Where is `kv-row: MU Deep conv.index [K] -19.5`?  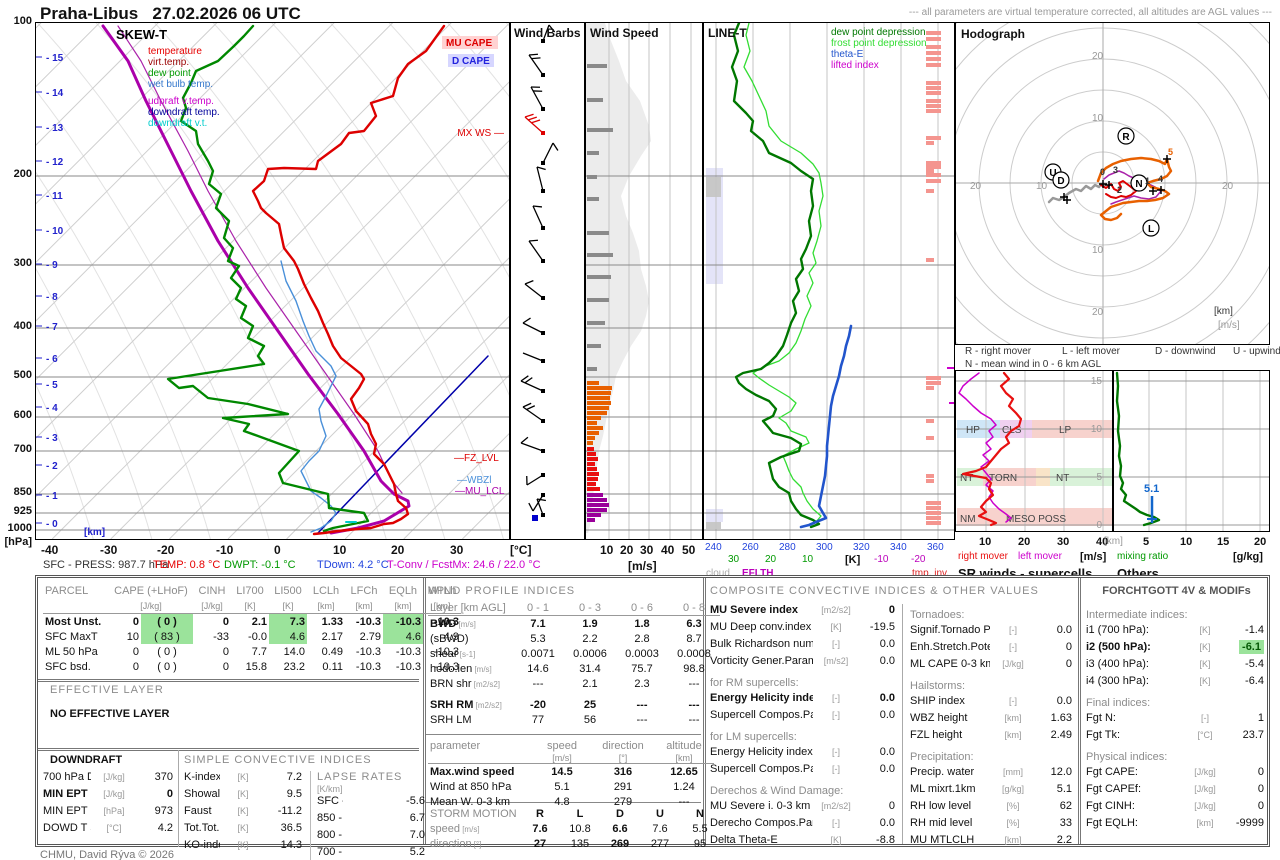
kv-row: MU Deep conv.index [K] -19.5 is located at coordinates (802, 627).